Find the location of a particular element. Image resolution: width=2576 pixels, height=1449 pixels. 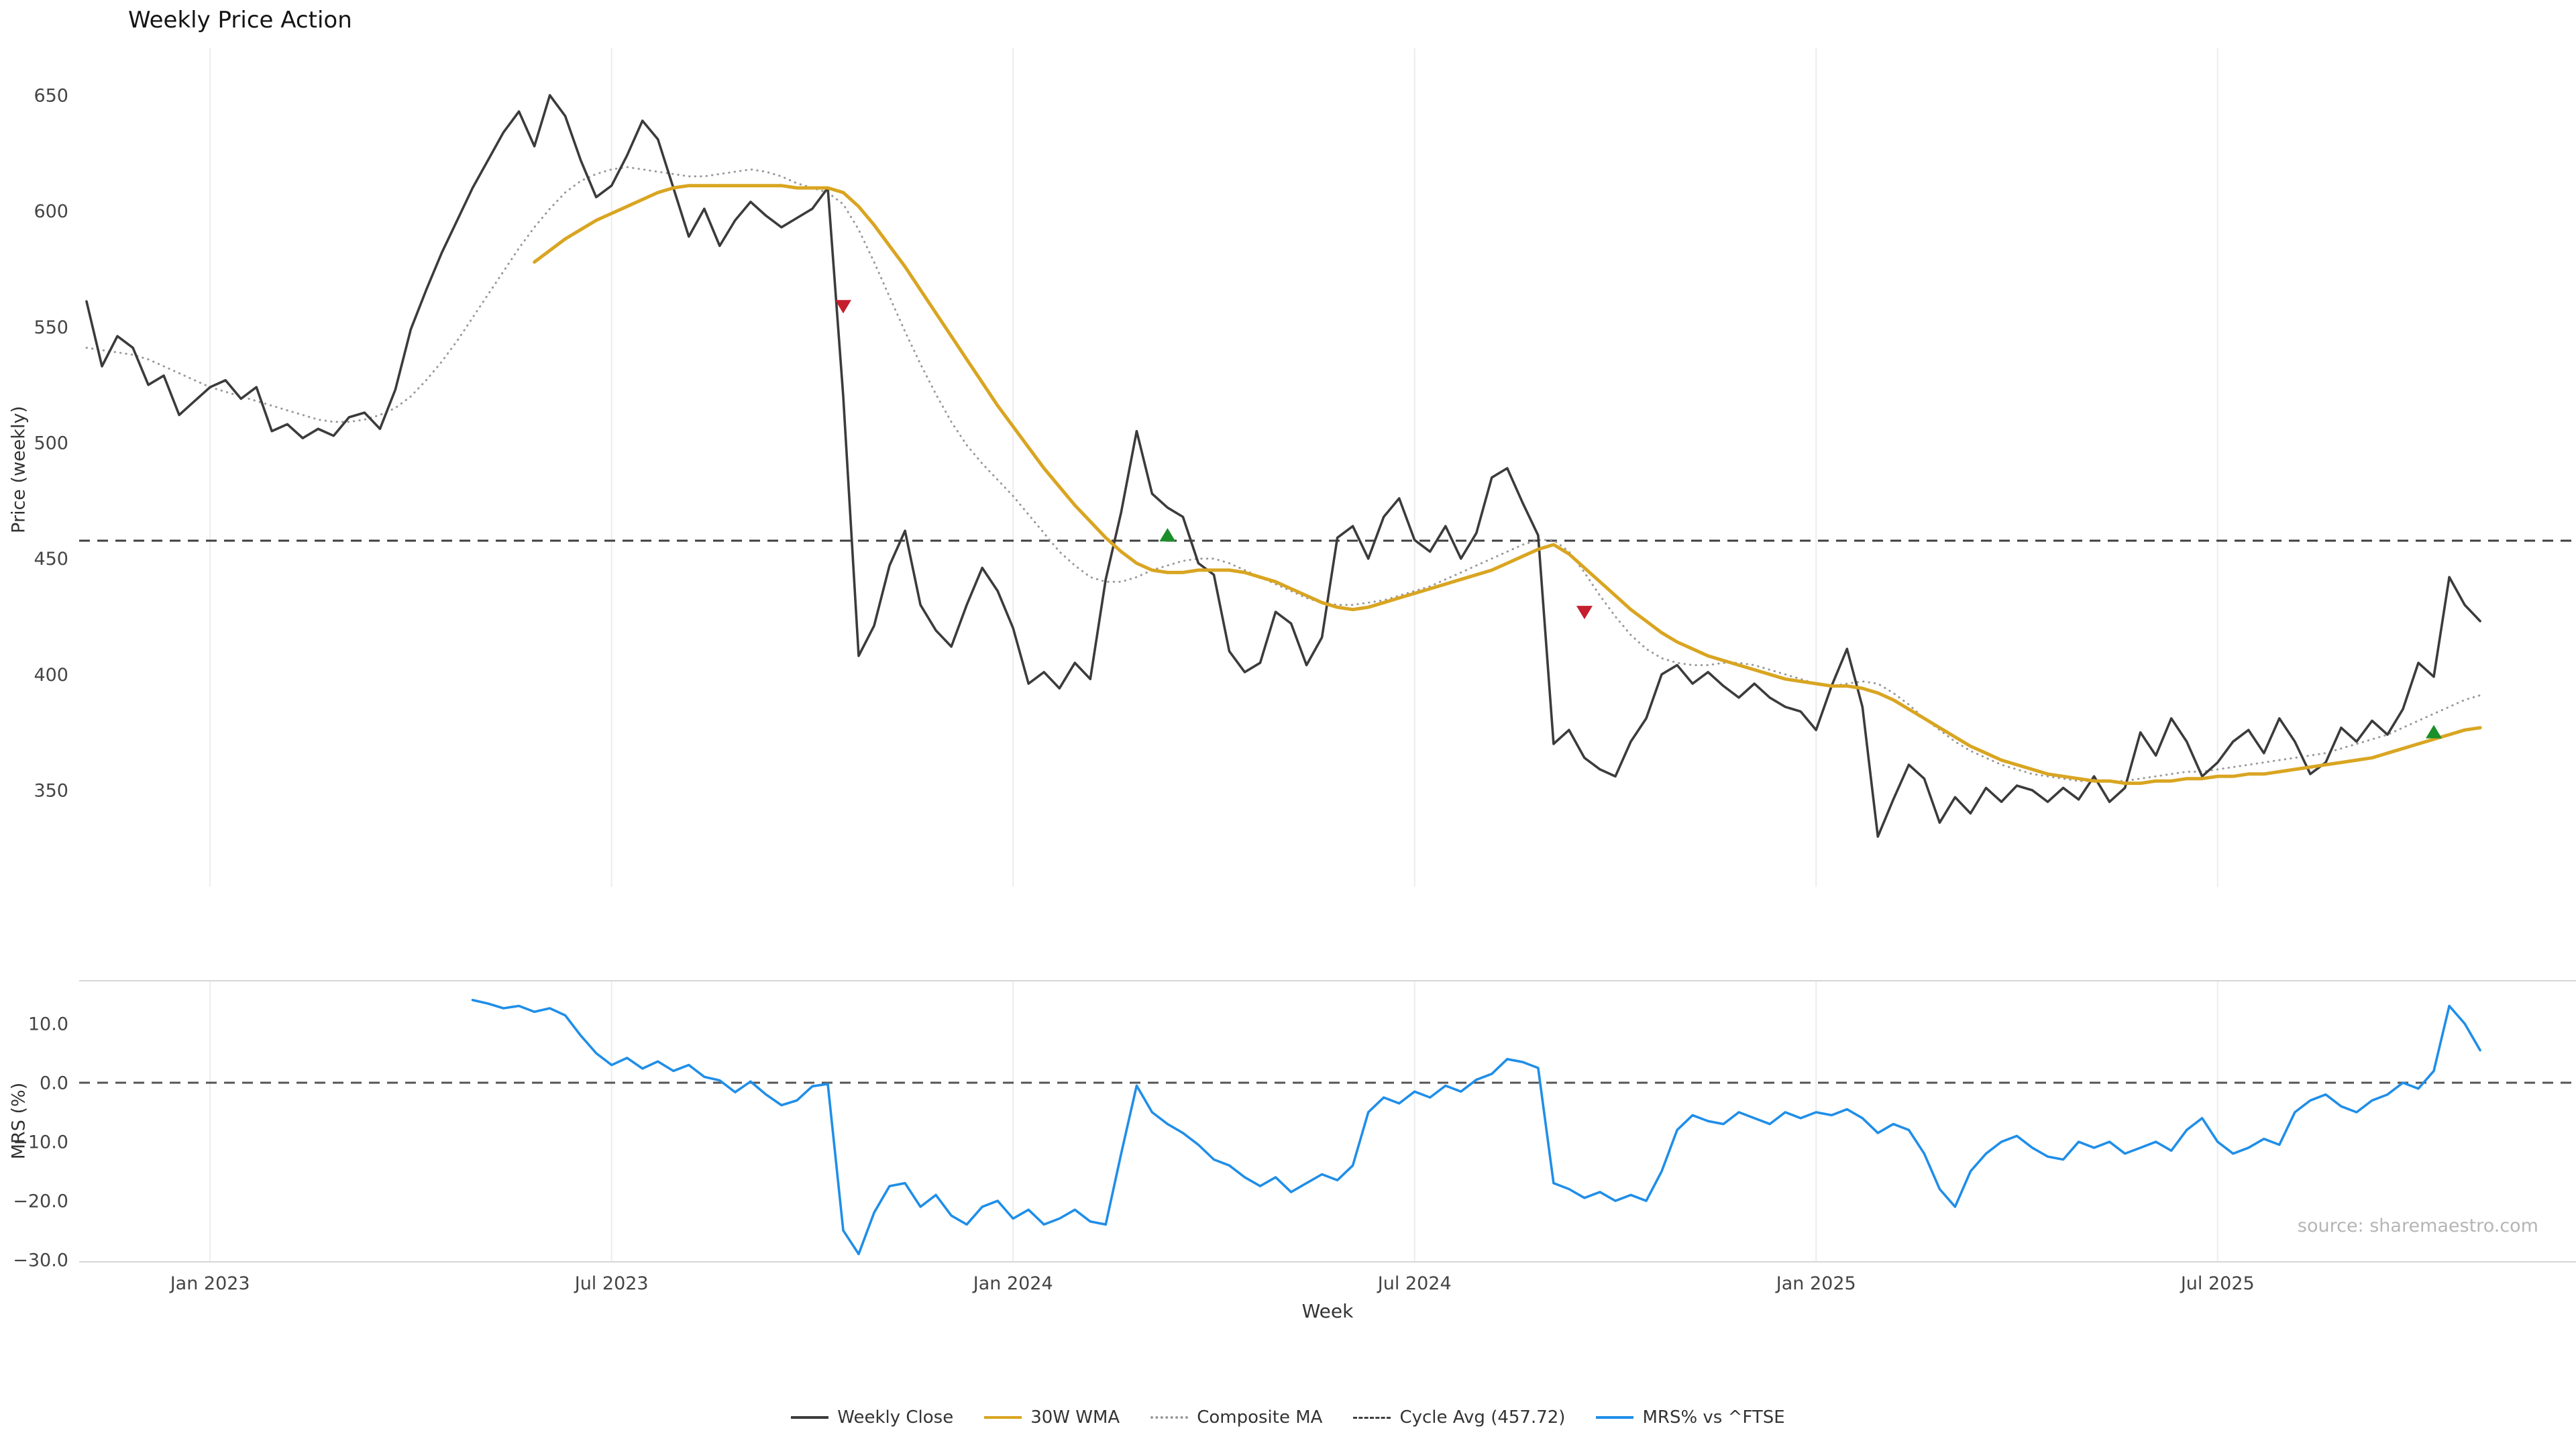

price-y-axis-label: Price (weekly) is located at coordinates (19, 469).